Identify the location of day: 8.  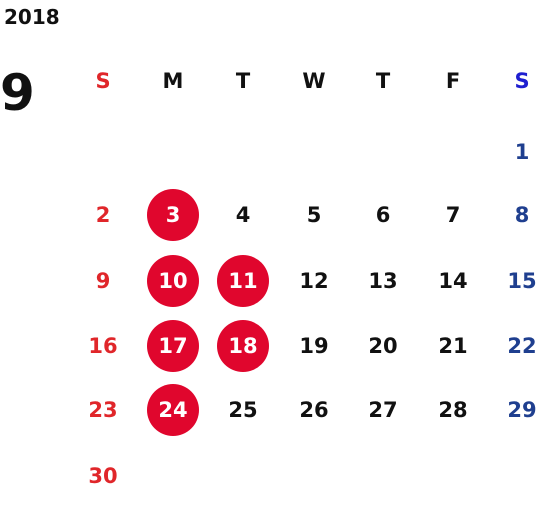
(522, 215).